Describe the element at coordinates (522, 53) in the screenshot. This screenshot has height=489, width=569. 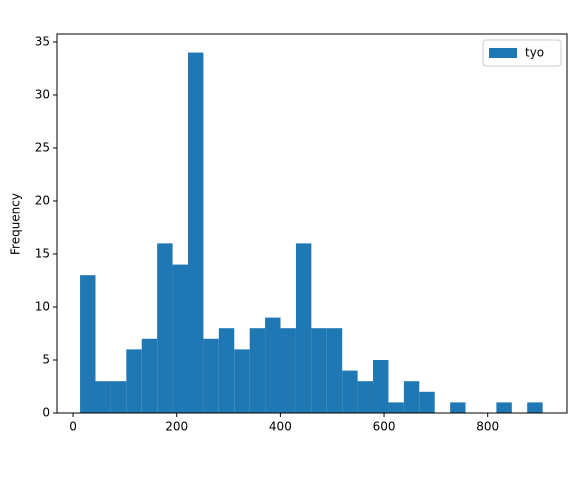
I see `legend-box` at that location.